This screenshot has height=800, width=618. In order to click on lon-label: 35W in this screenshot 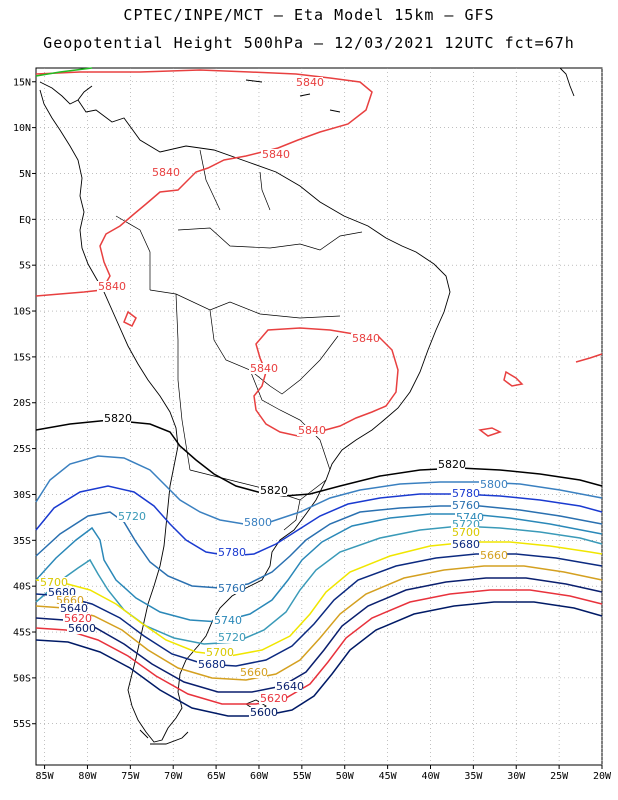, I will do `click(473, 776)`.